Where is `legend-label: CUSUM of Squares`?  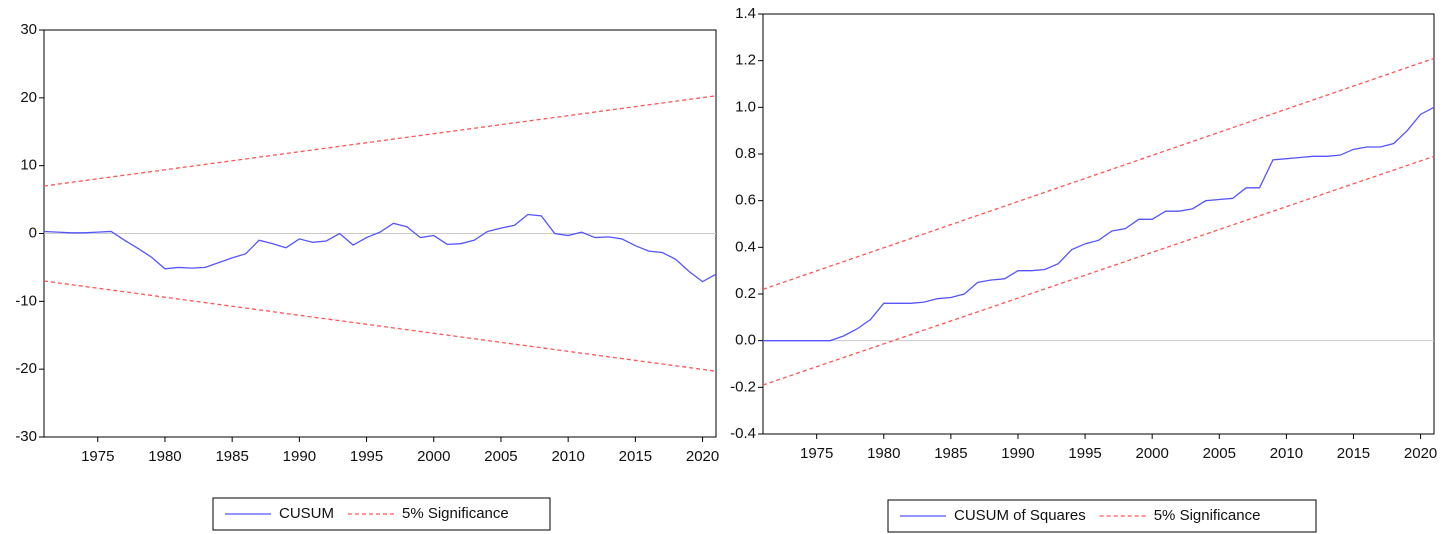
legend-label: CUSUM of Squares is located at coordinates (1020, 515).